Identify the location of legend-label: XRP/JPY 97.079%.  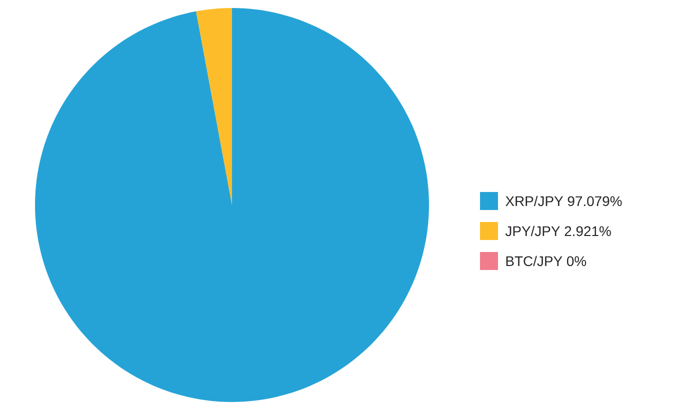
(564, 201).